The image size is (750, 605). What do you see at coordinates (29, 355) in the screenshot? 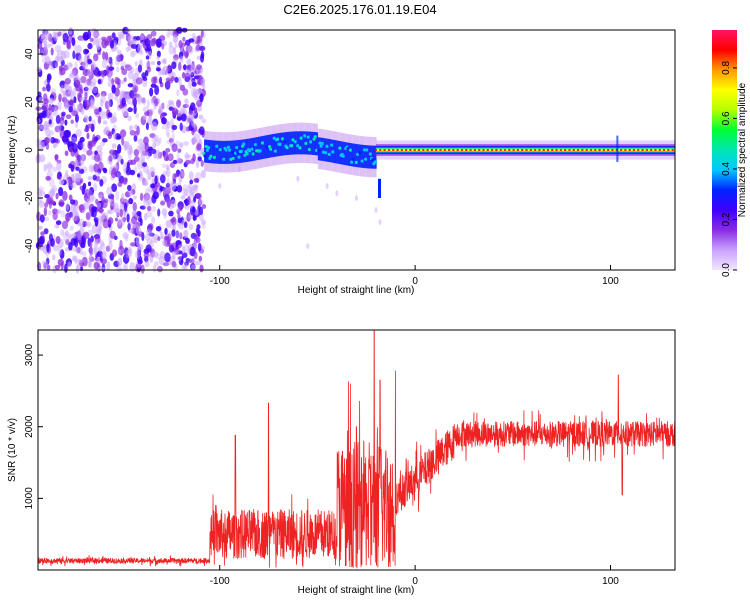
I see `snr-ytick-label: 3000` at bounding box center [29, 355].